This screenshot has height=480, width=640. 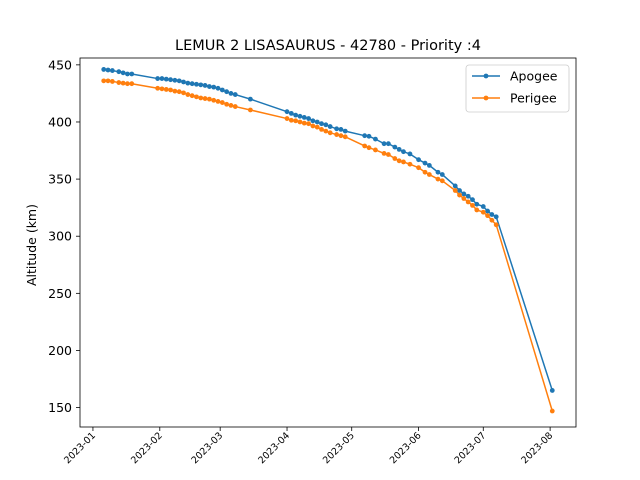 I want to click on y-tick-label-300: 300, so click(x=60, y=236).